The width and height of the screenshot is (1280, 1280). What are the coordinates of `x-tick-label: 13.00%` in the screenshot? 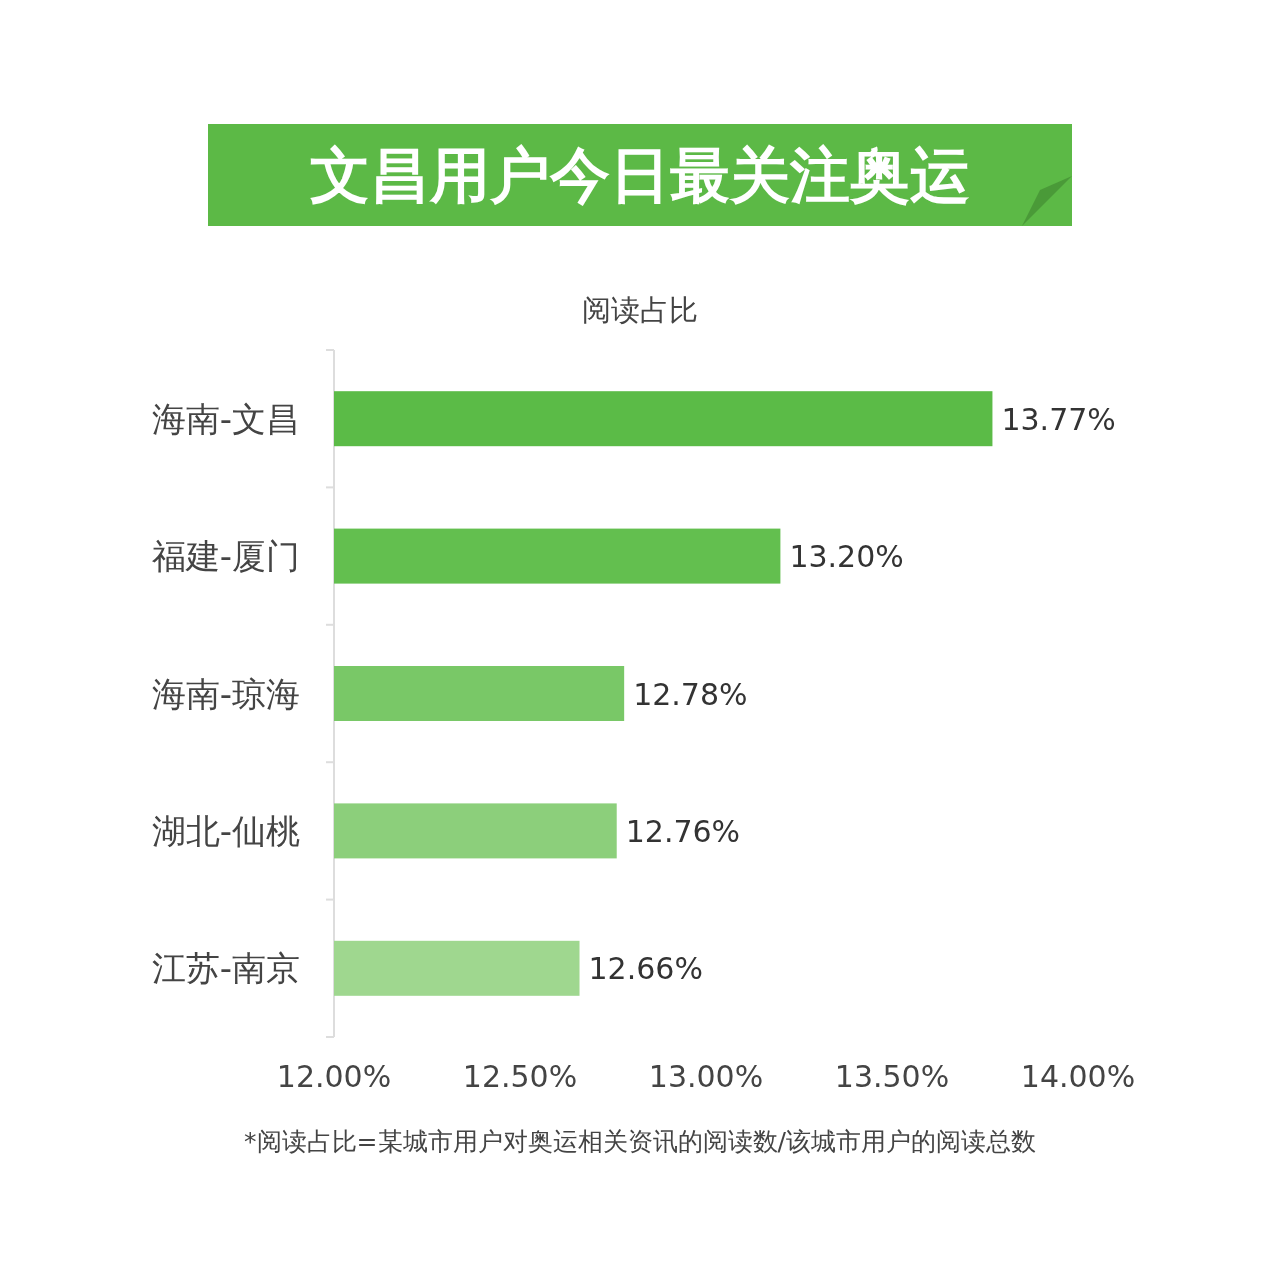 It's located at (706, 1076).